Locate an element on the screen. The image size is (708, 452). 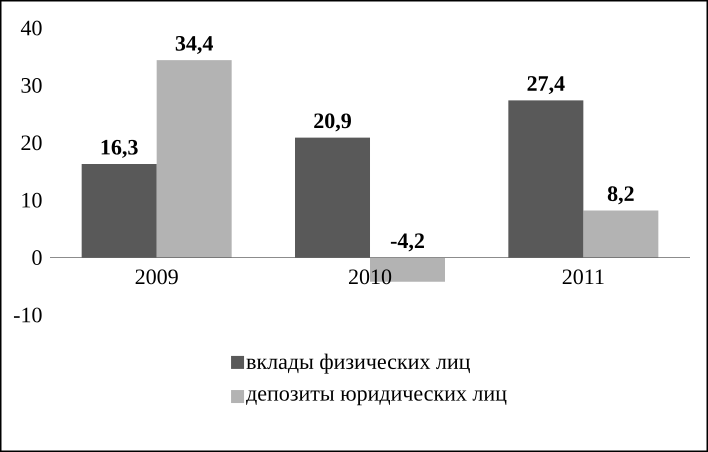
data-label: 16,3 is located at coordinates (120, 149).